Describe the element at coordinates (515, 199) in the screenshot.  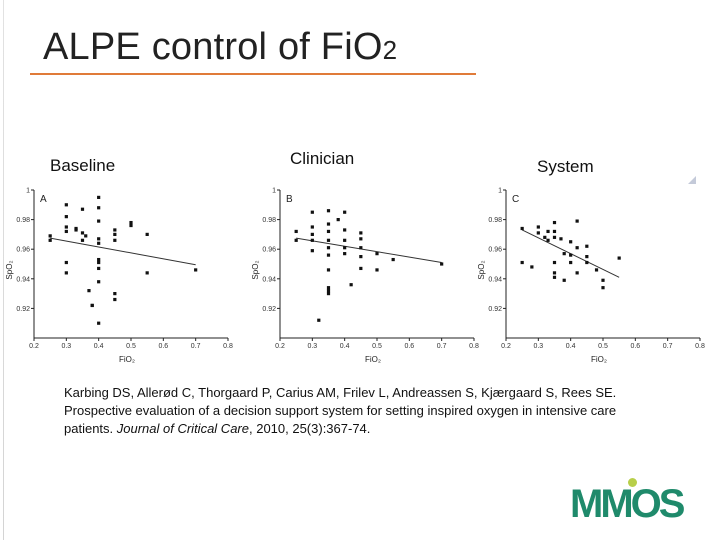
I see `panel-letter: C` at that location.